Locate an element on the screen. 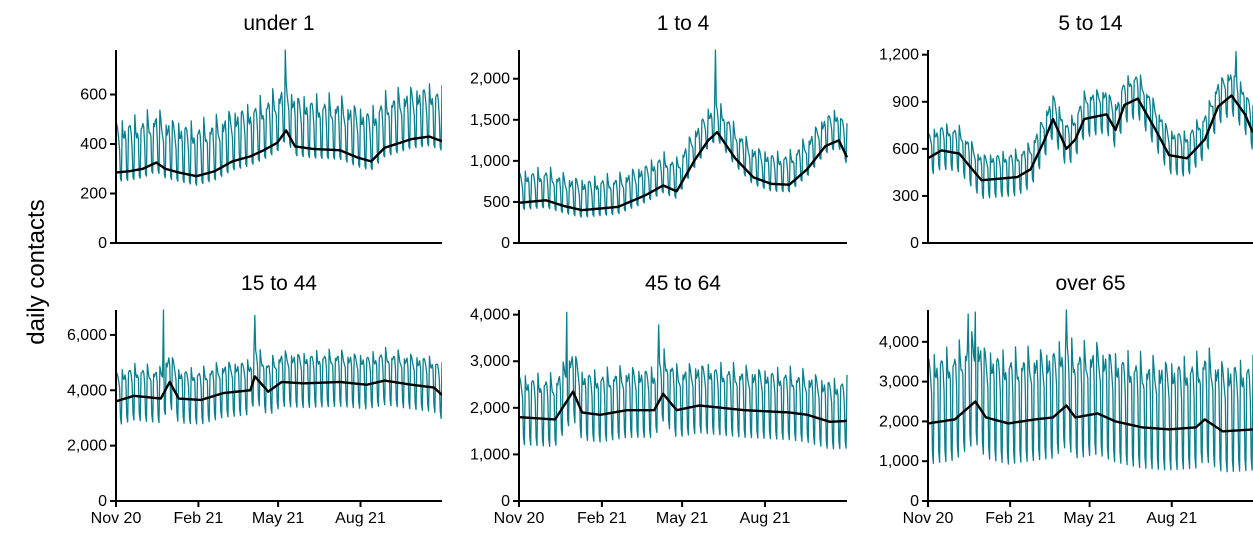  panel-under-1: under 1 0 200 400 600 is located at coordinates (256, 134).